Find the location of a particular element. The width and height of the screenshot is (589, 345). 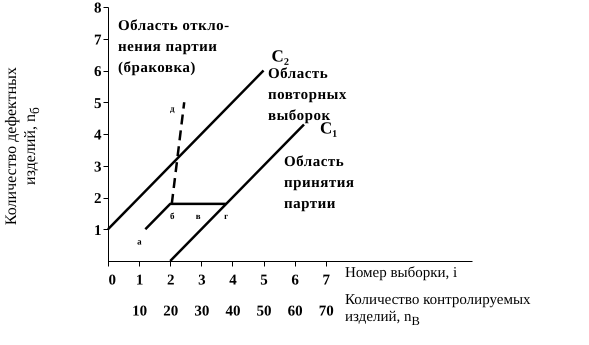

x-tick-label: 5 is located at coordinates (264, 280).